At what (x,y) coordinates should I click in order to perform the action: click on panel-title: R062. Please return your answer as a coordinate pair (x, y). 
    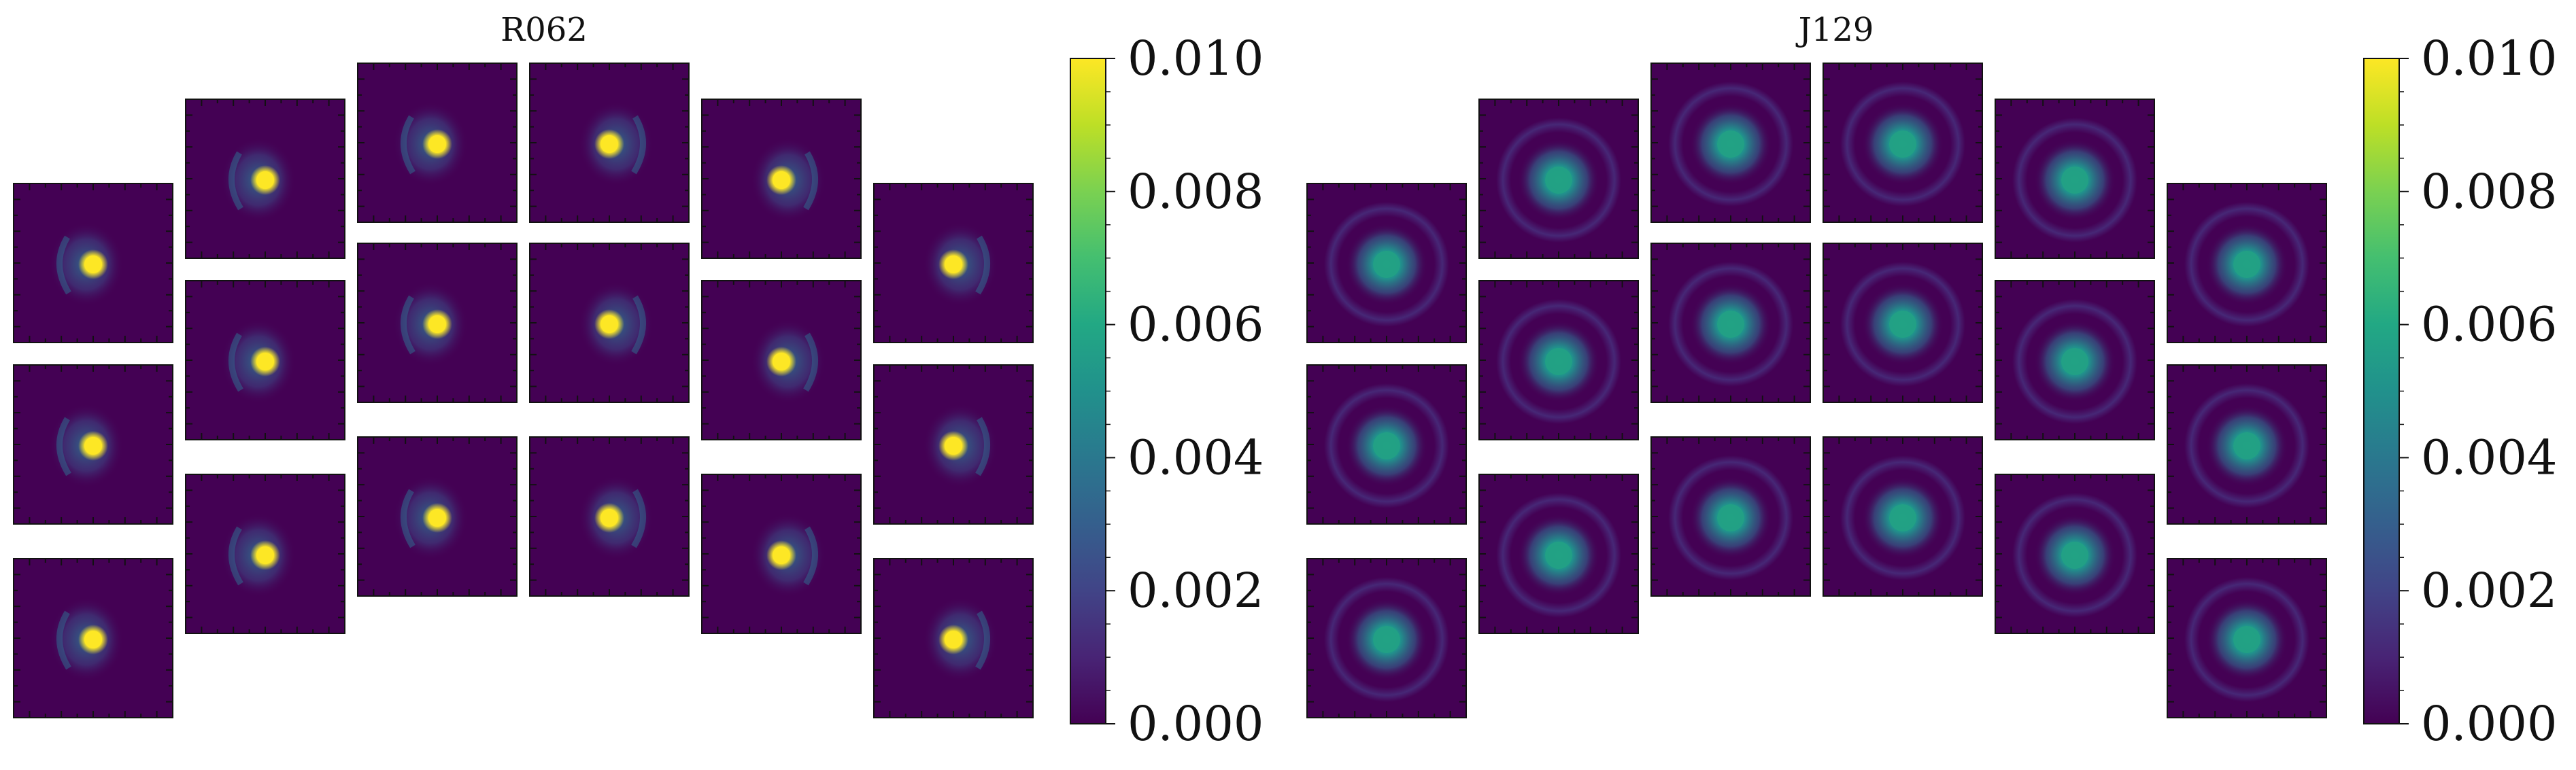
    Looking at the image, I should click on (544, 30).